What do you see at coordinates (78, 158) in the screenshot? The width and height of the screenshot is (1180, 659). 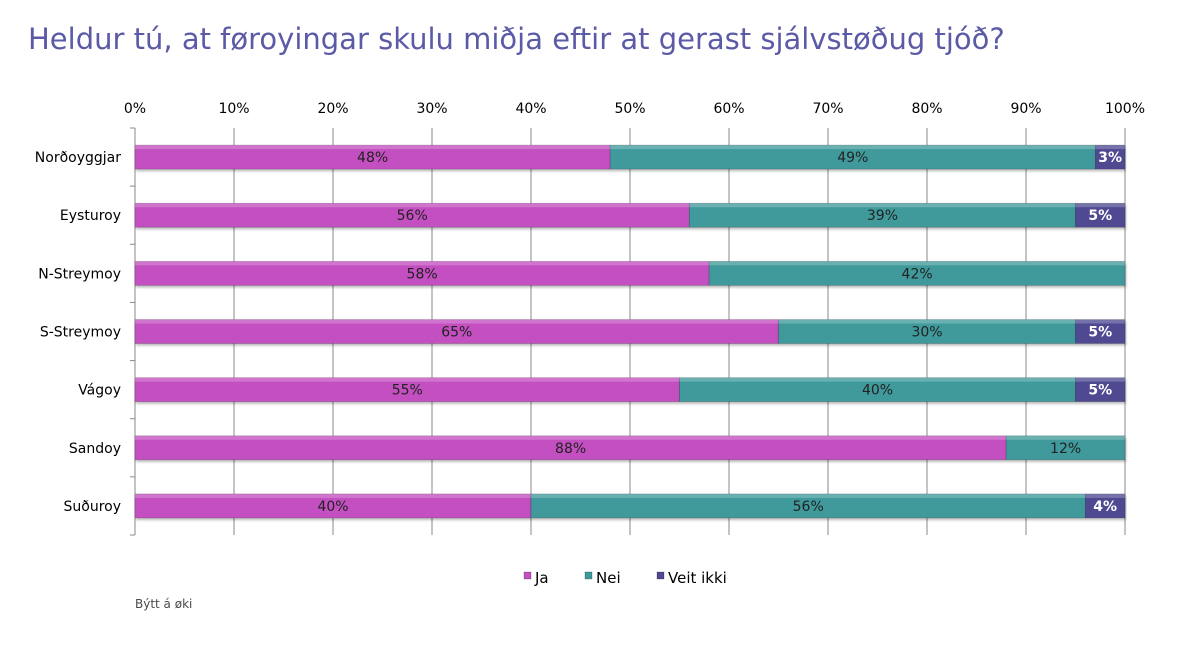 I see `category-label: Norðoyggjar` at bounding box center [78, 158].